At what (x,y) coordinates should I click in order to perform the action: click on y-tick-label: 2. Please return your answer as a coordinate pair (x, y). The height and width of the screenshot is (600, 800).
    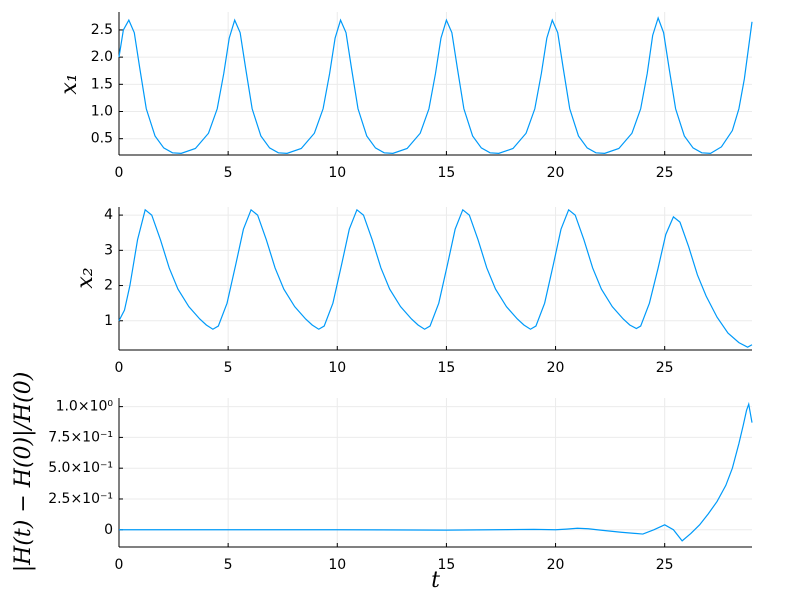
    Looking at the image, I should click on (108, 286).